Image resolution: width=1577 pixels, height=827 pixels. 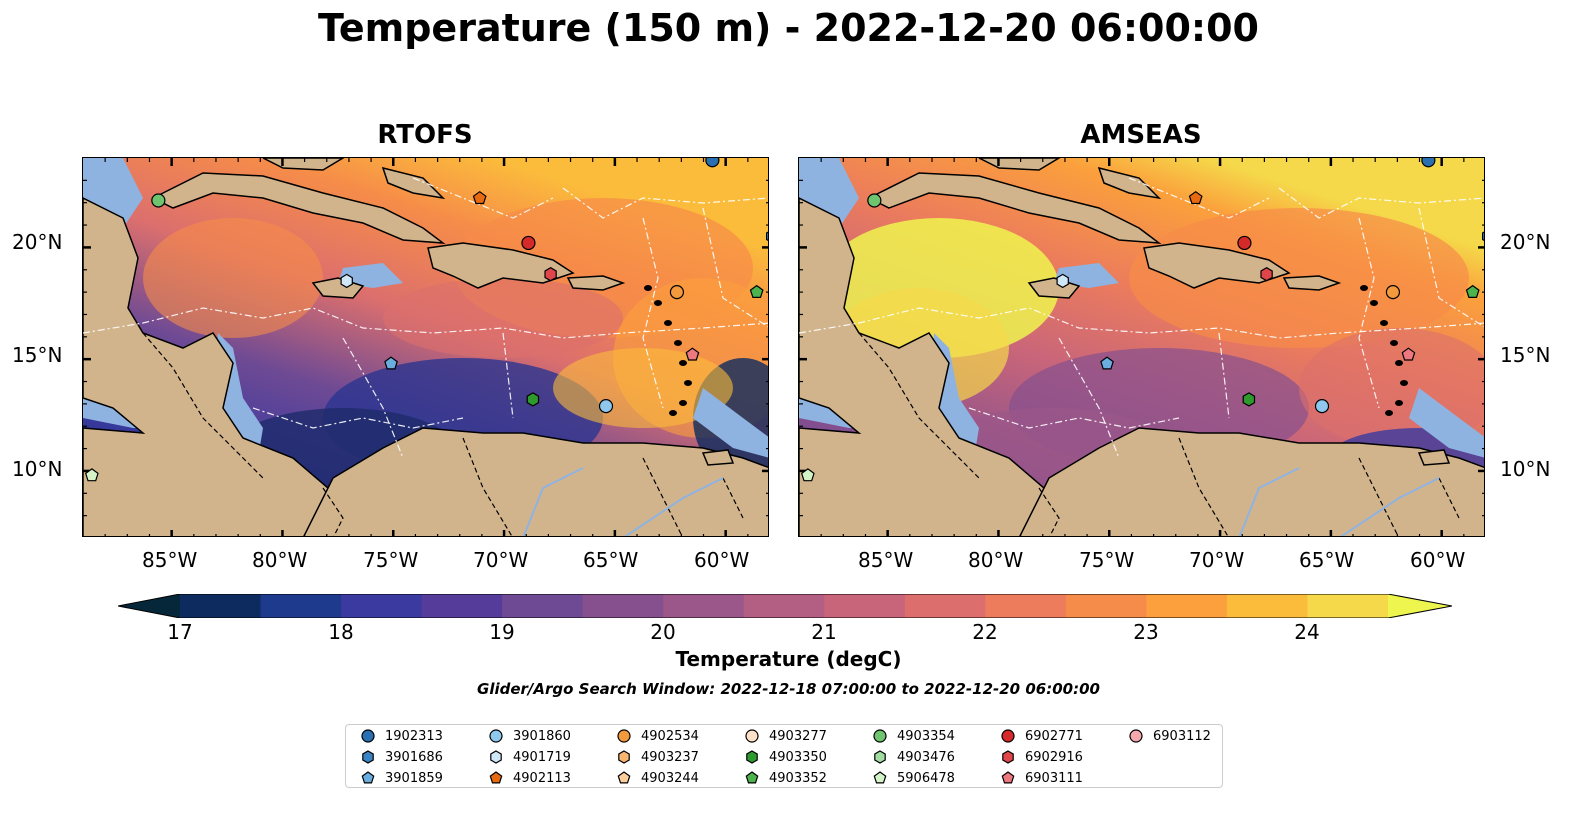 I want to click on legend-label: 1902313, so click(x=414, y=736).